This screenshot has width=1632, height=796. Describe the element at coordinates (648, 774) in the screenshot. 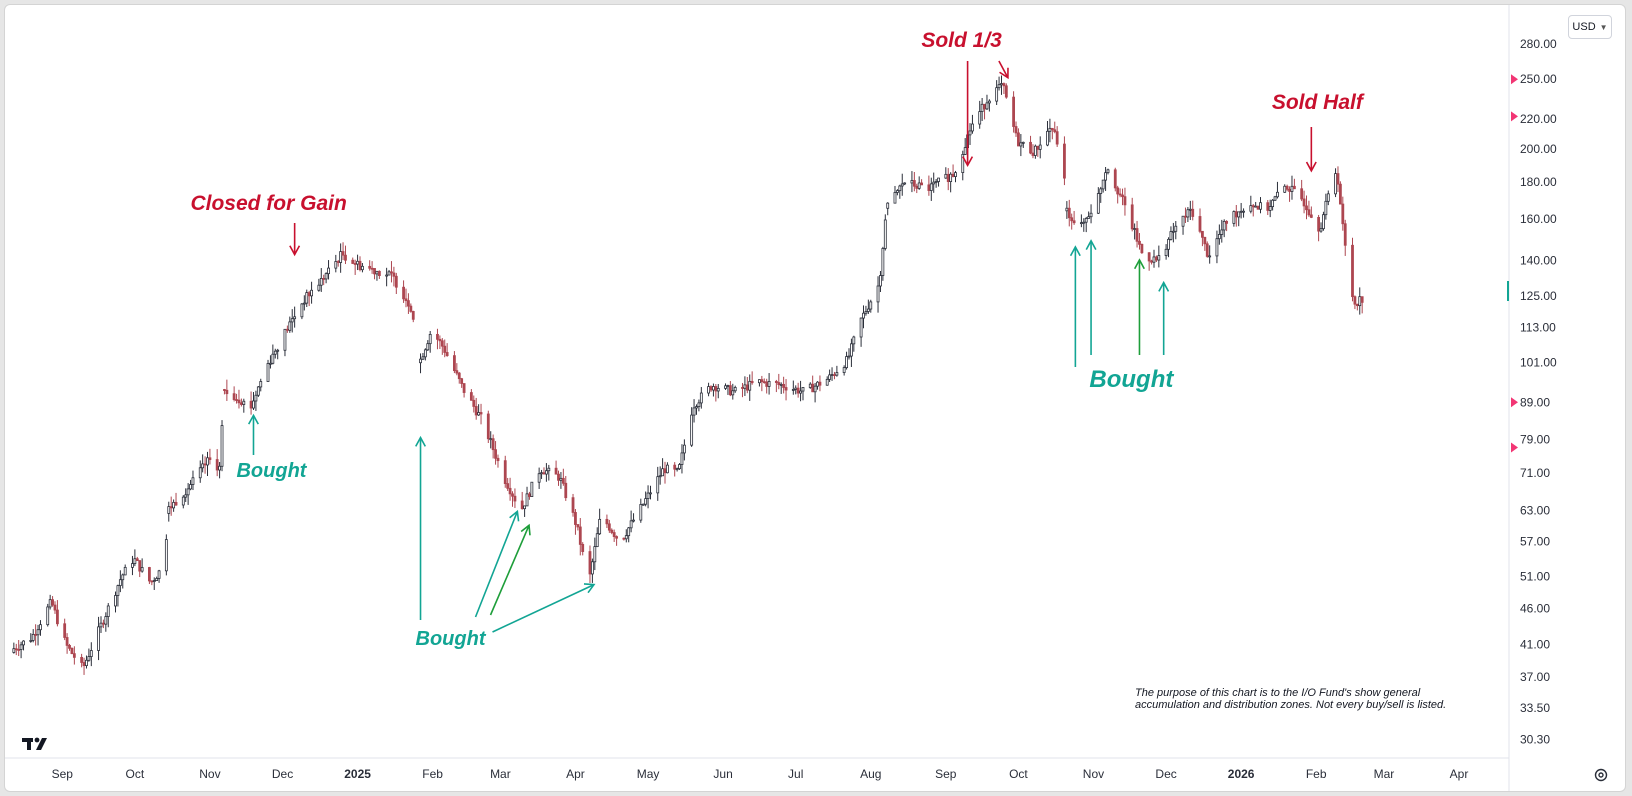

I see `time-tick-label: May` at that location.